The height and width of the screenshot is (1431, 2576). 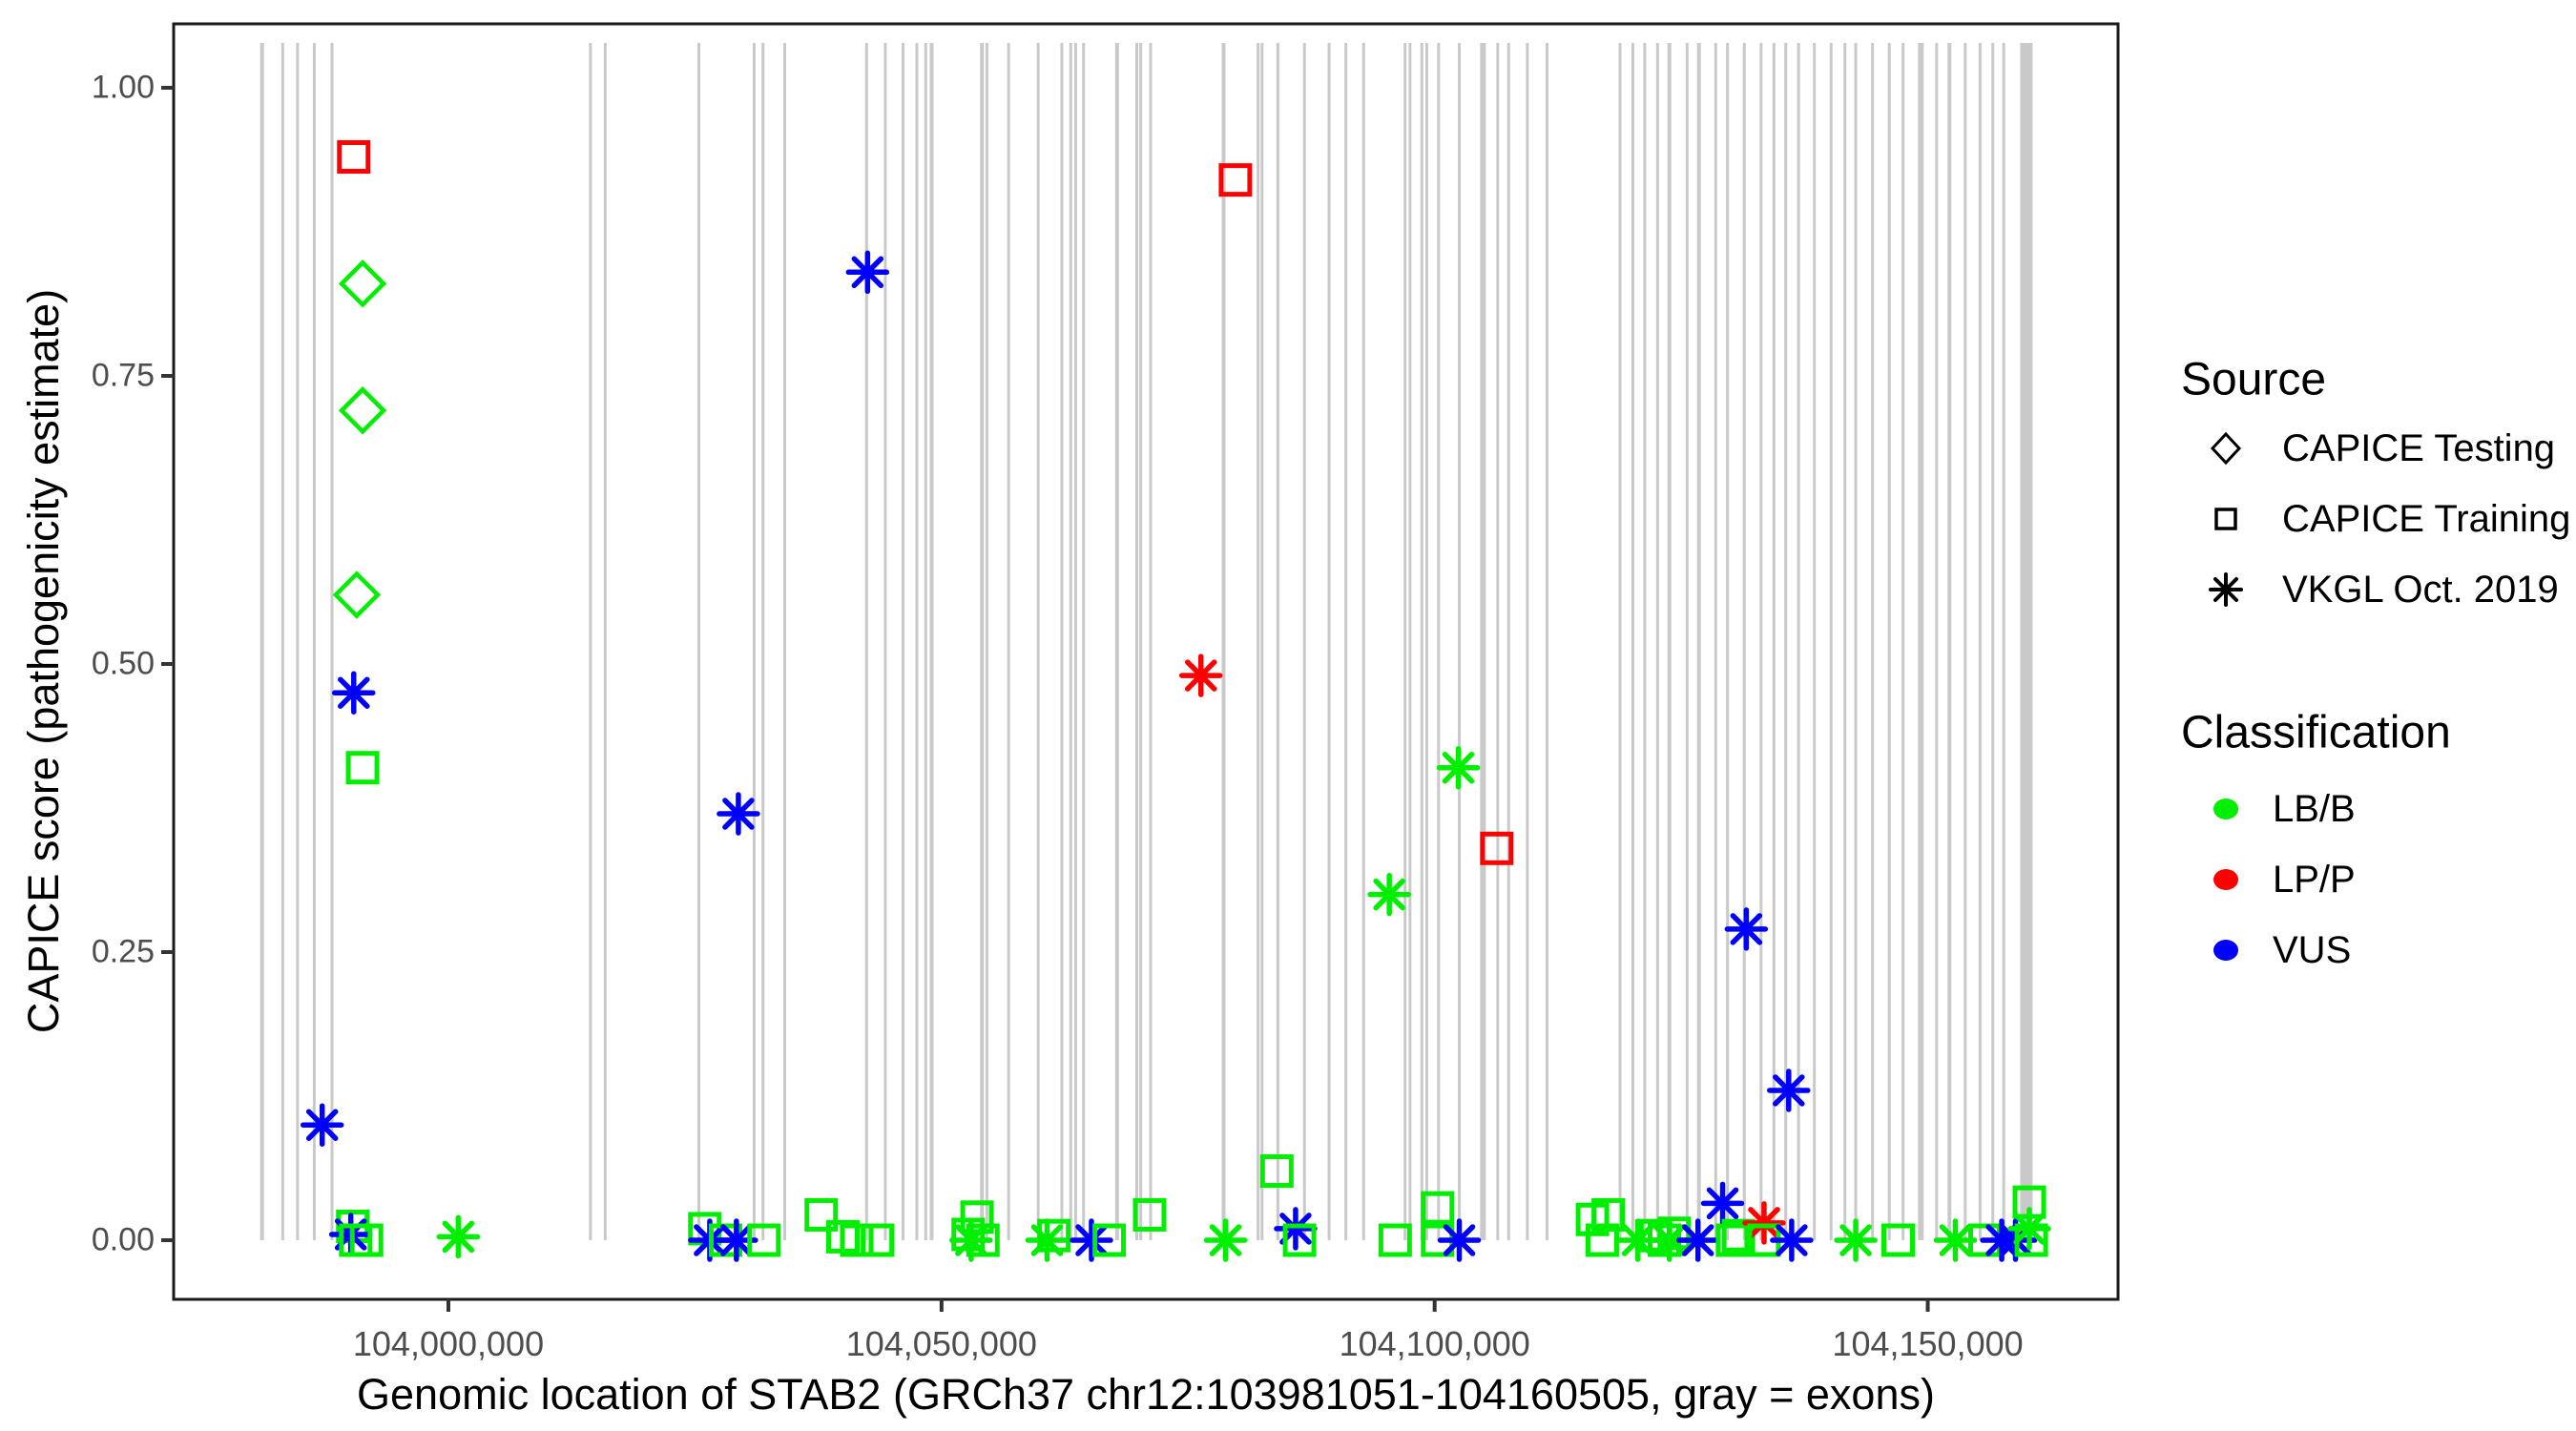 What do you see at coordinates (43, 661) in the screenshot?
I see `y-axis-title: CAPICE score (pathogenicity estimate)` at bounding box center [43, 661].